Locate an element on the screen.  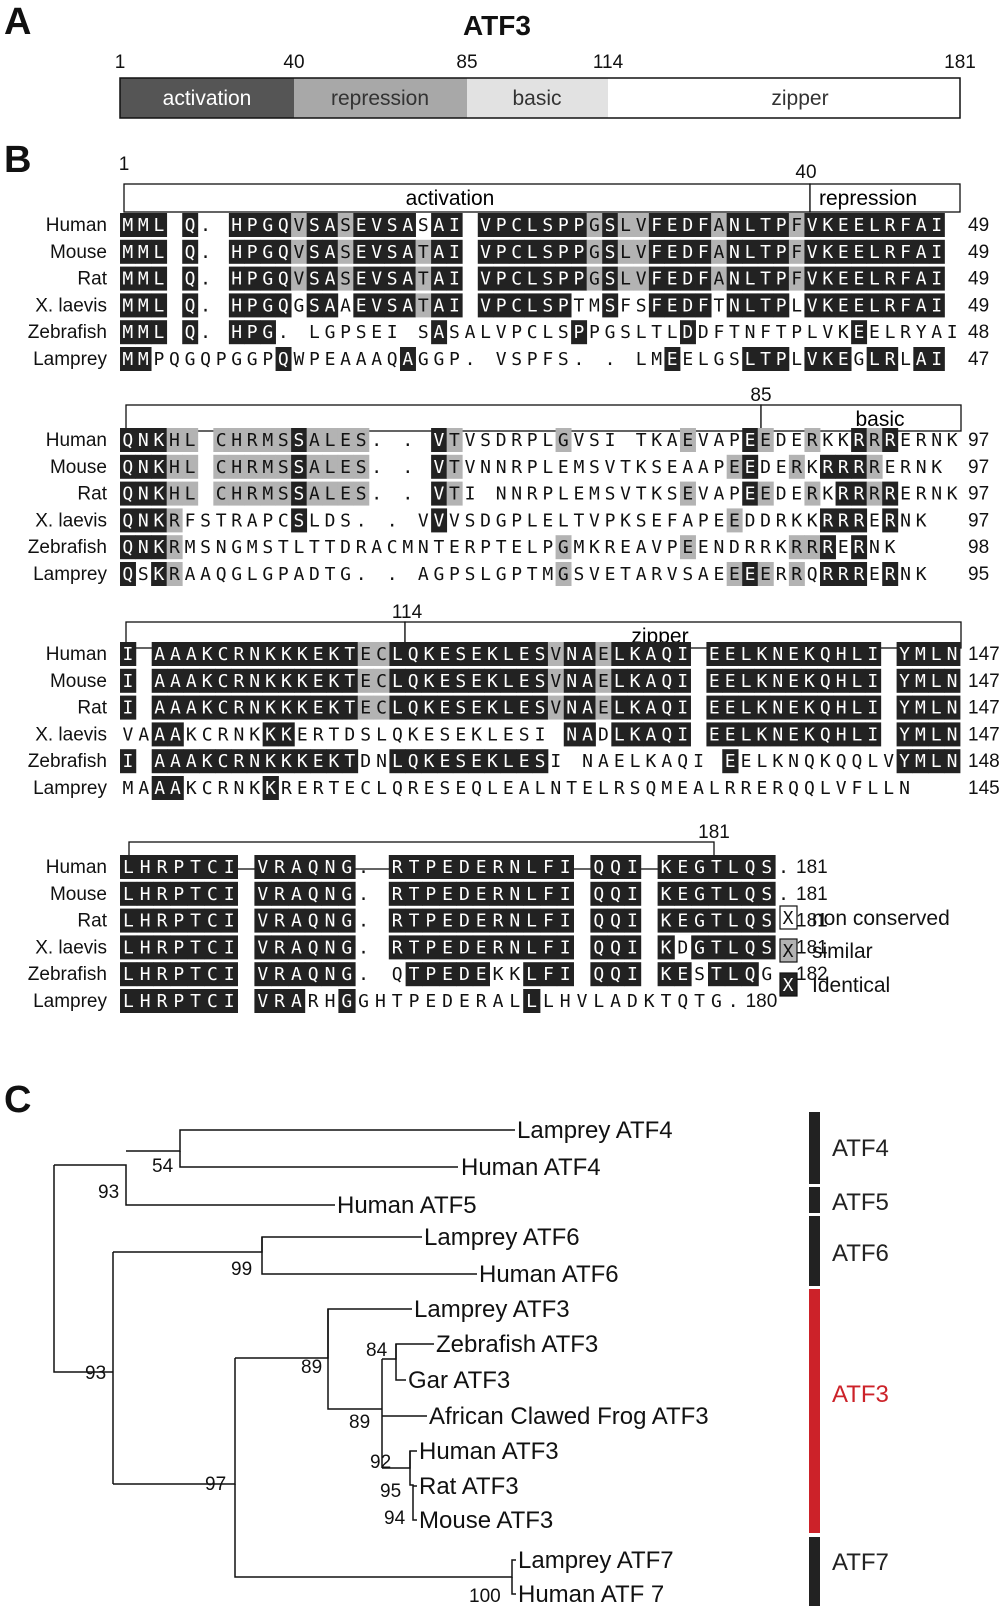
residue-end-number: 147 is located at coordinates (984, 734).